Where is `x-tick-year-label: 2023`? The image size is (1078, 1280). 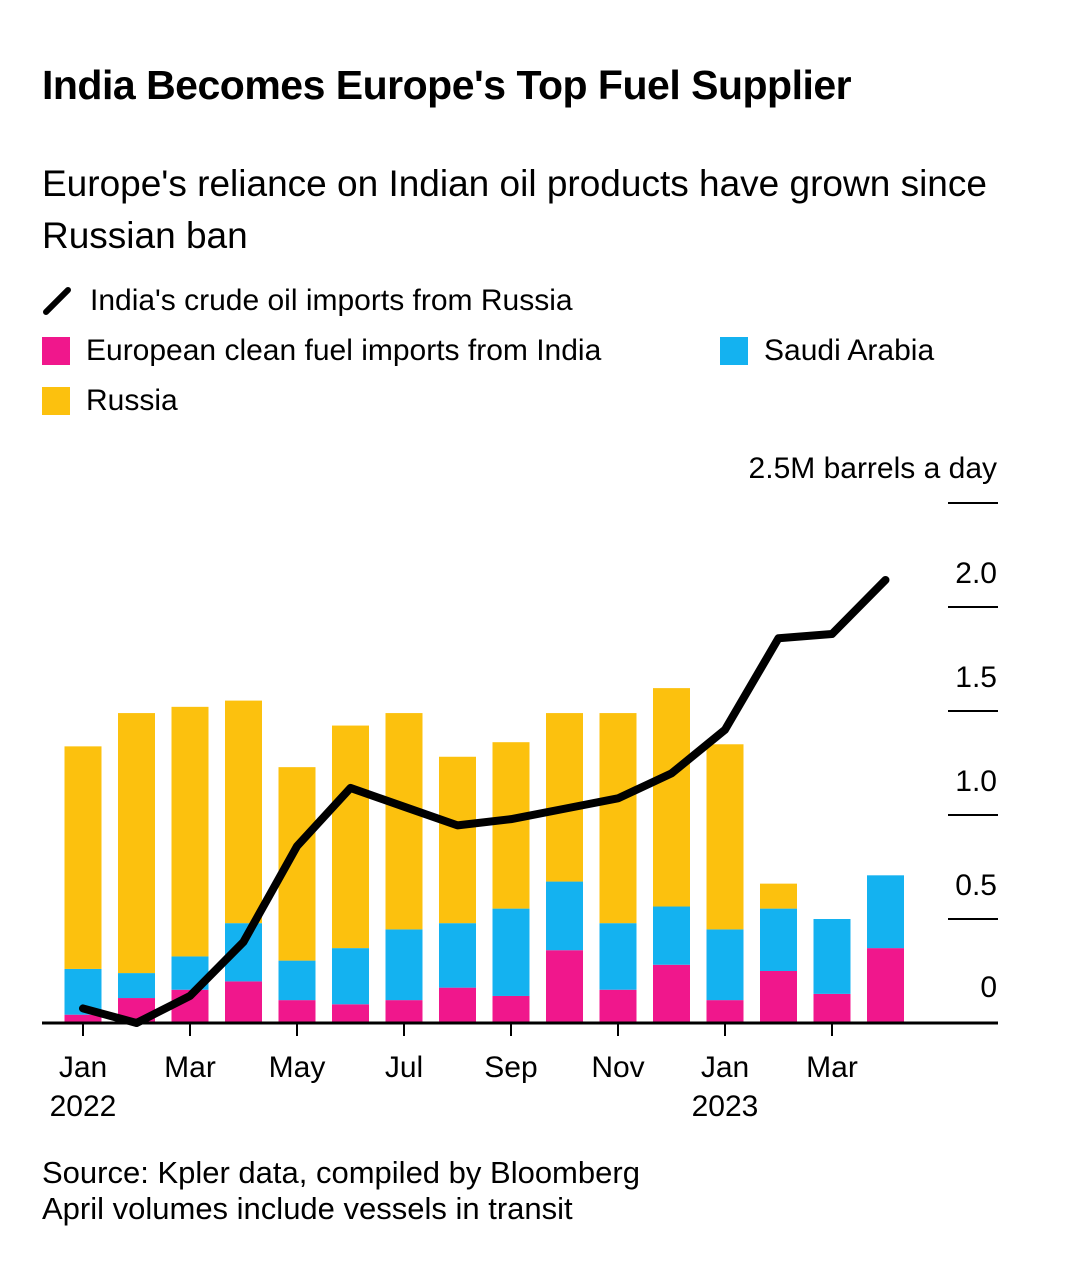
x-tick-year-label: 2023 is located at coordinates (725, 1106).